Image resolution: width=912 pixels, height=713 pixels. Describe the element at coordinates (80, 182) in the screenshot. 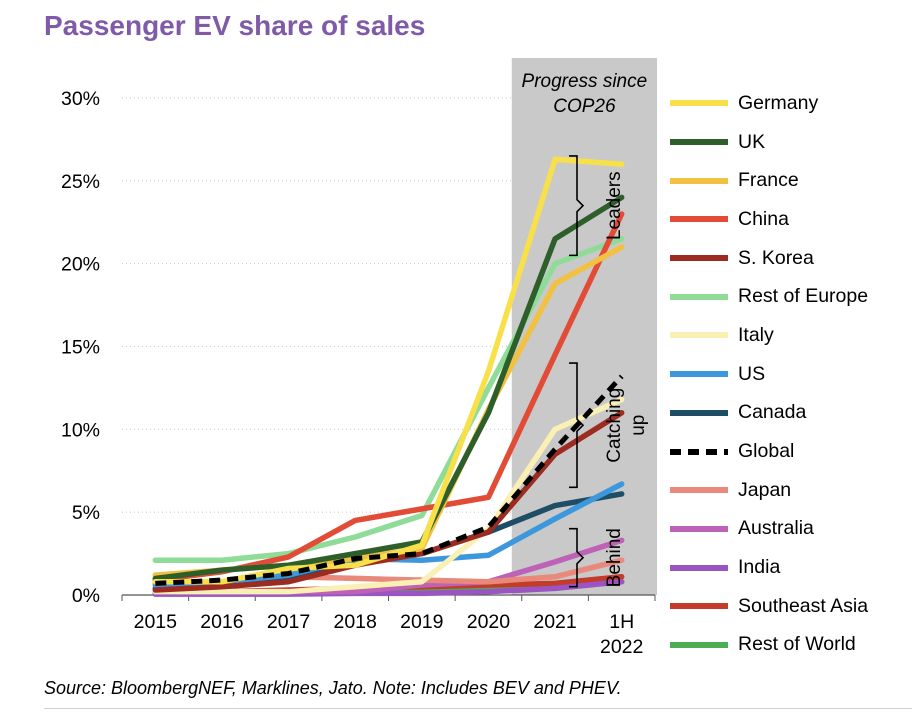

I see `y-tick-label: 25%` at that location.